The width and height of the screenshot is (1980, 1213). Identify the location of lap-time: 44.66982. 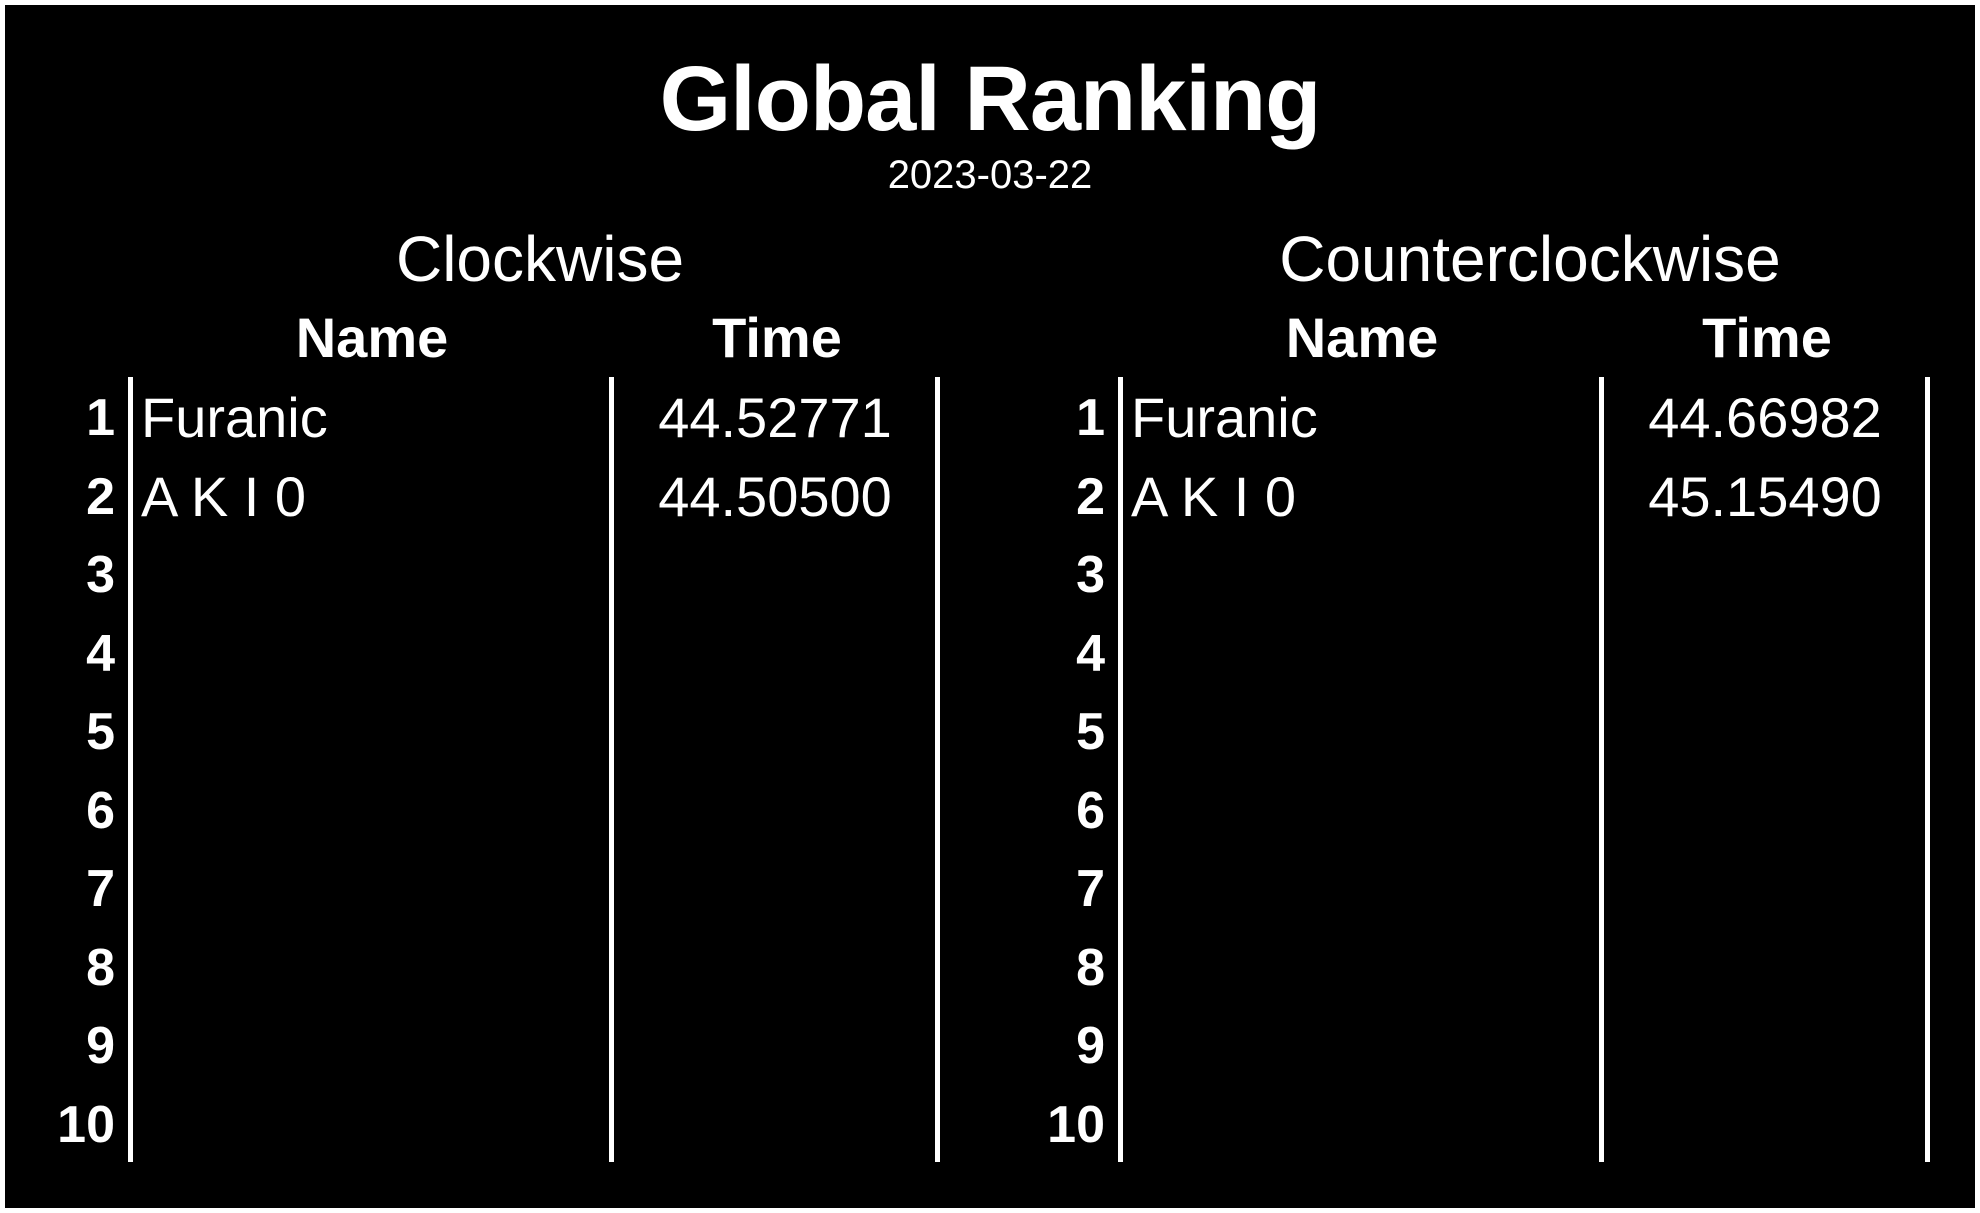
(1765, 417).